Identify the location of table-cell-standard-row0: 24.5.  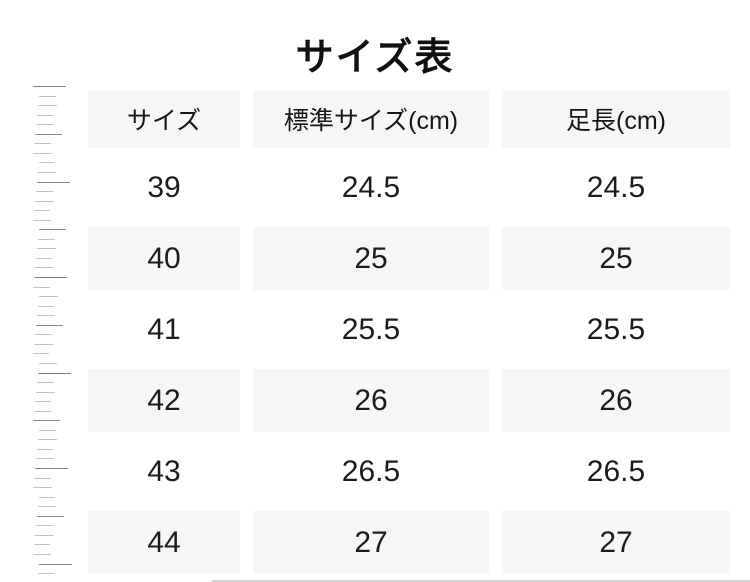
(371, 187).